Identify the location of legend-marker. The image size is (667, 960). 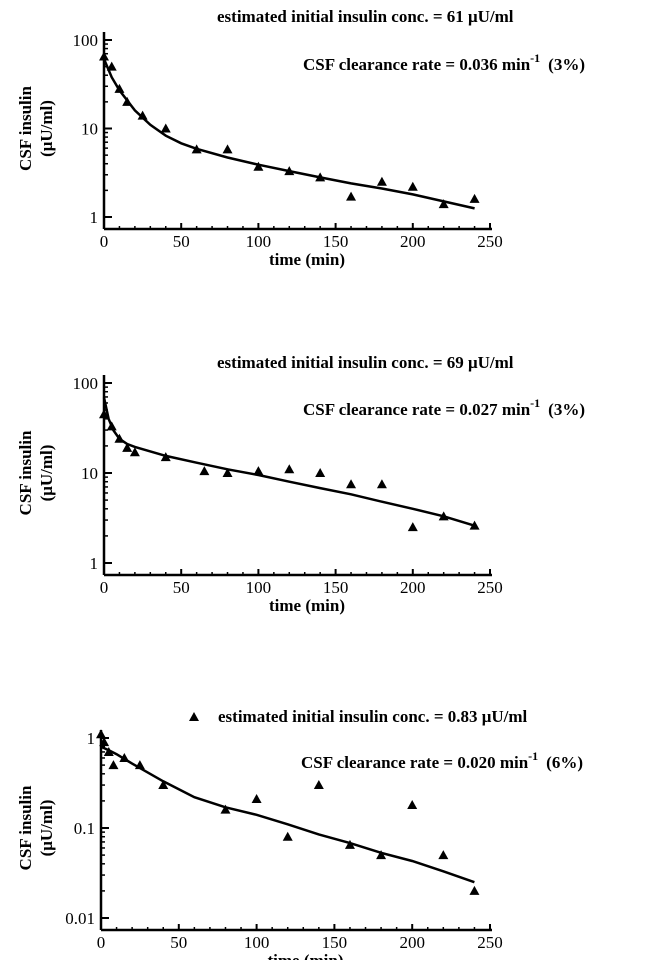
(194, 716).